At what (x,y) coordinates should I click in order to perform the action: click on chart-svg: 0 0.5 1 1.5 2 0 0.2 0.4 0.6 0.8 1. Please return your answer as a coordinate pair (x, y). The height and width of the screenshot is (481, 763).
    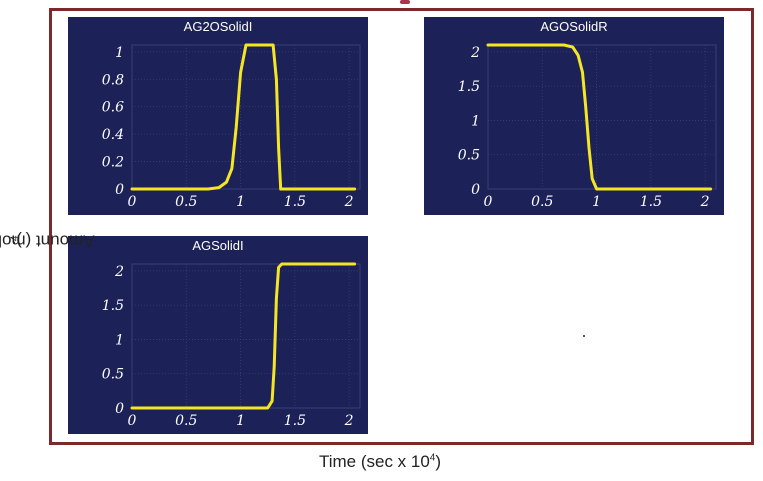
    Looking at the image, I should click on (231, 126).